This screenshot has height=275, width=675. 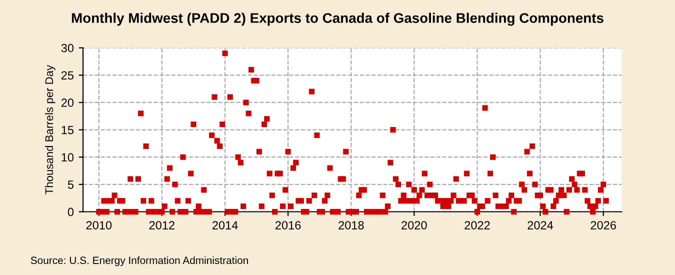 What do you see at coordinates (67, 75) in the screenshot?
I see `y-tick-label: 25` at bounding box center [67, 75].